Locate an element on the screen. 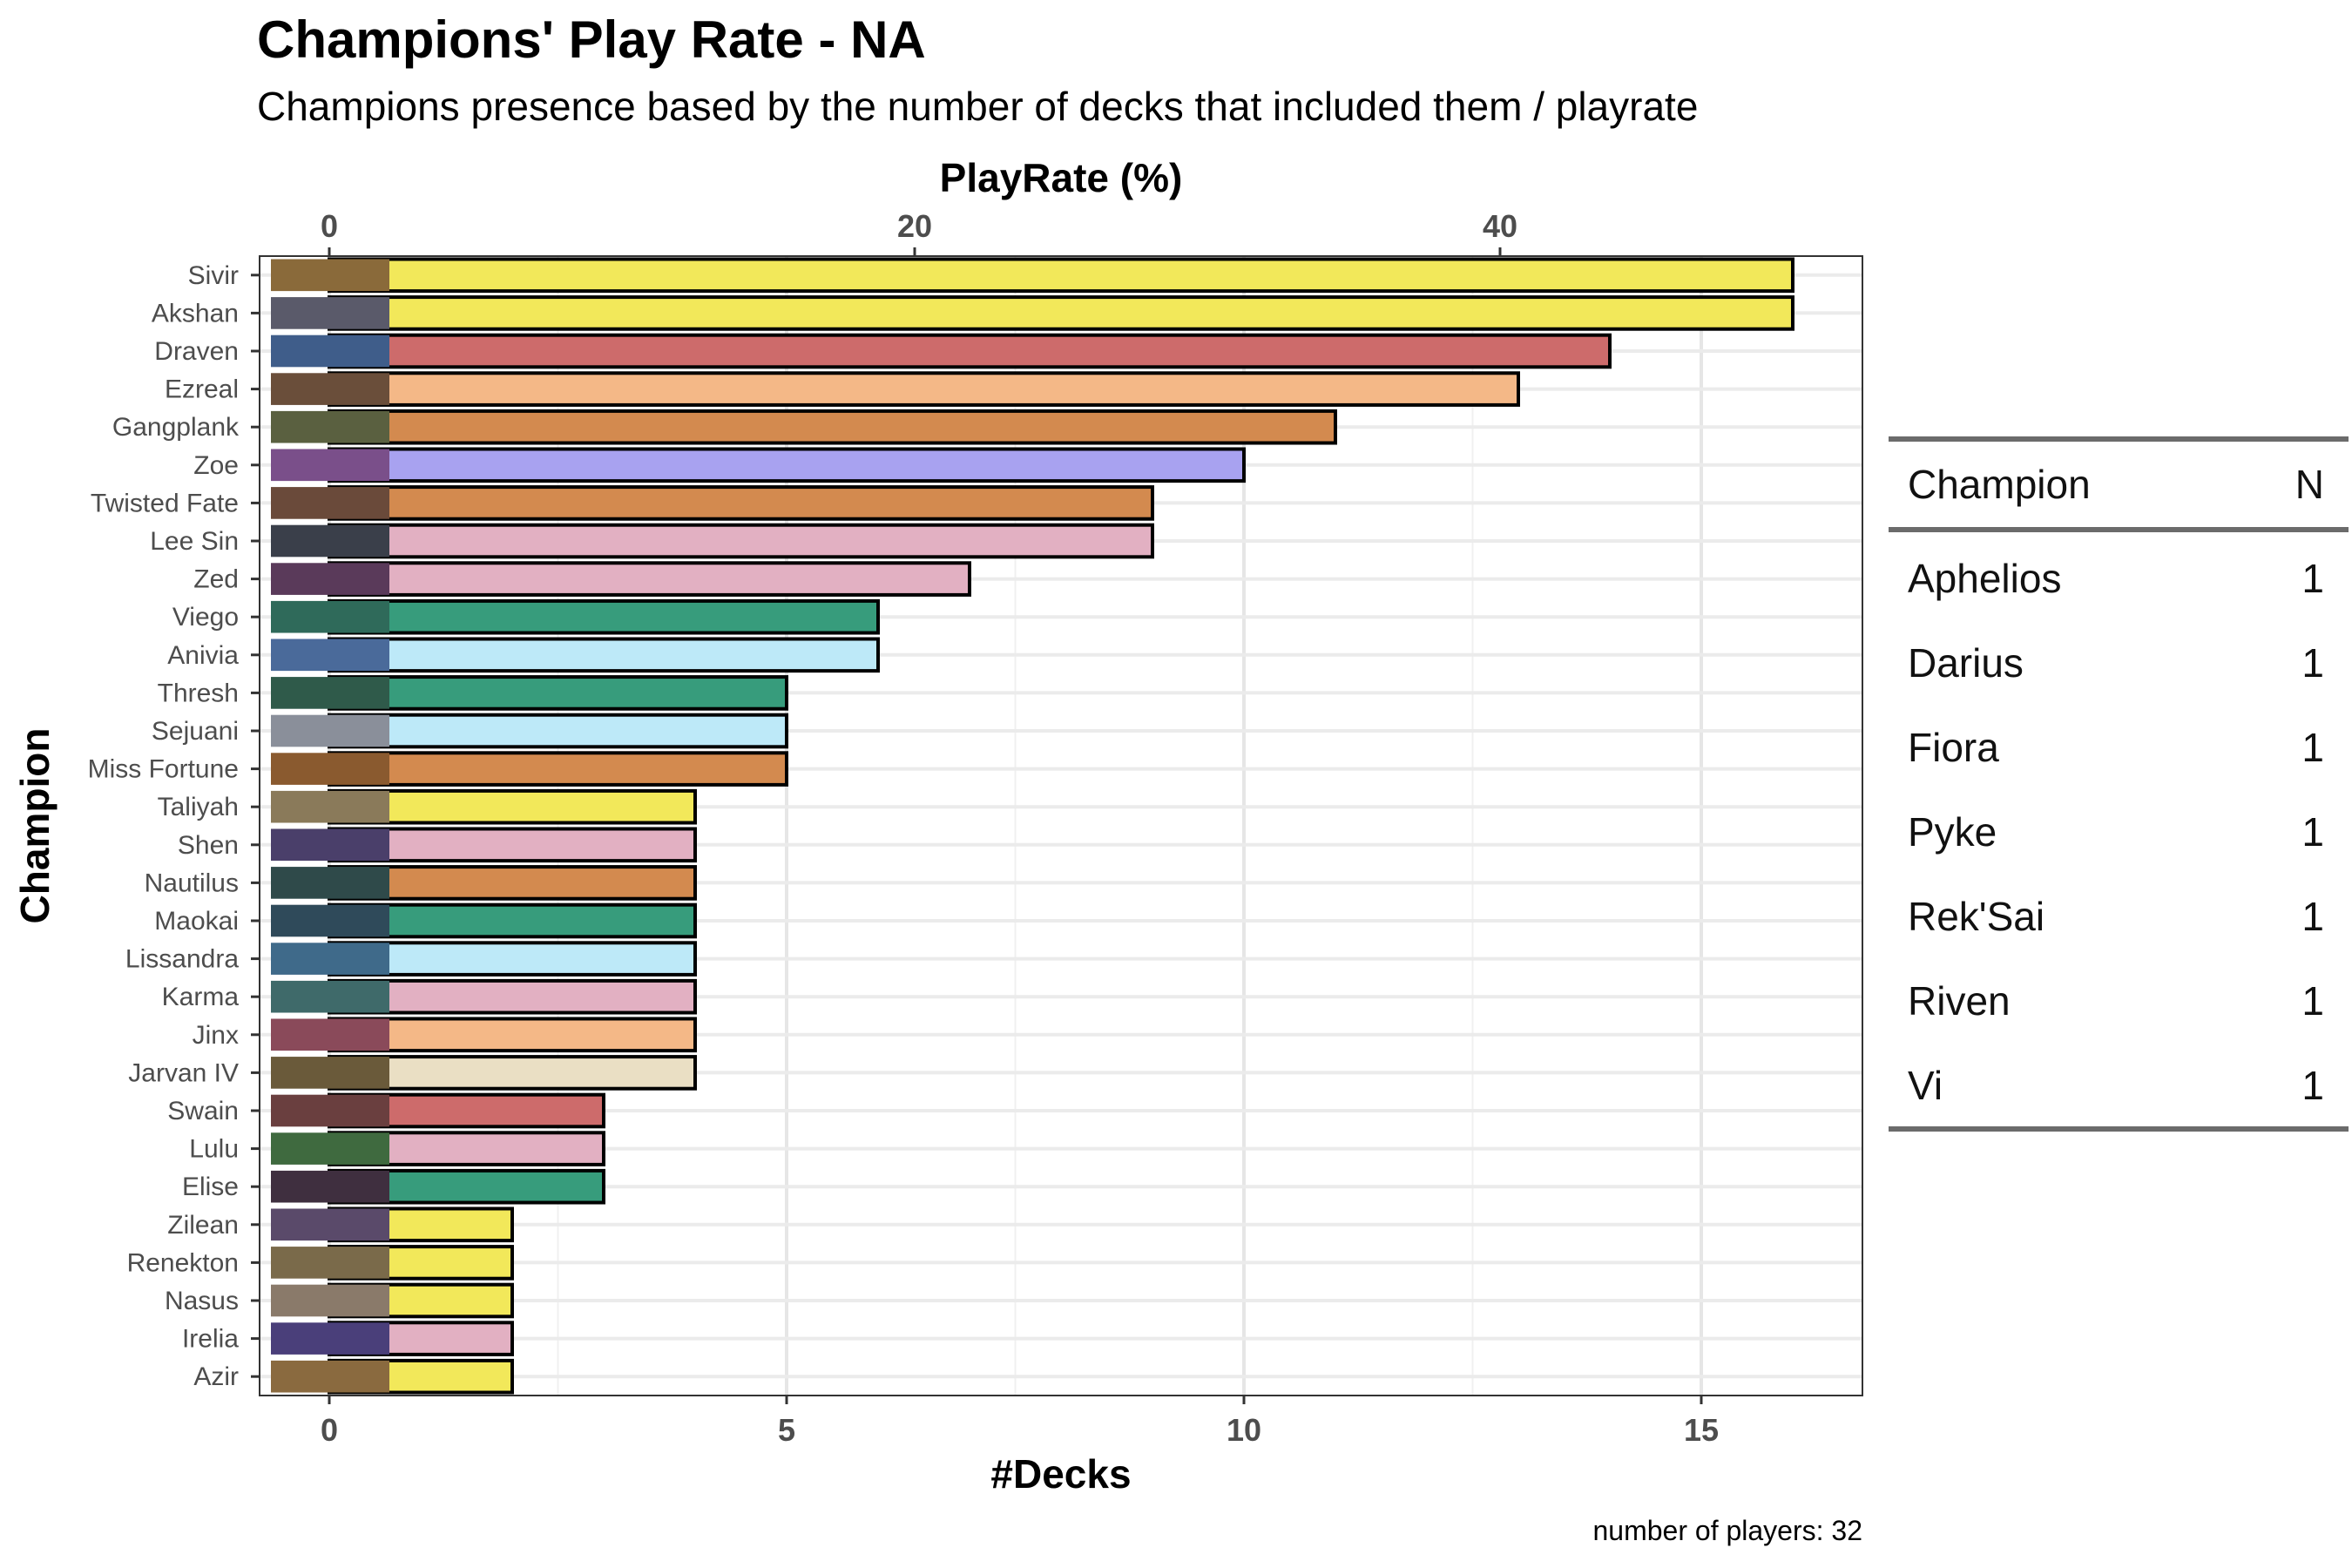 This screenshot has width=2352, height=1568. category-label: Jarvan IV is located at coordinates (183, 1073).